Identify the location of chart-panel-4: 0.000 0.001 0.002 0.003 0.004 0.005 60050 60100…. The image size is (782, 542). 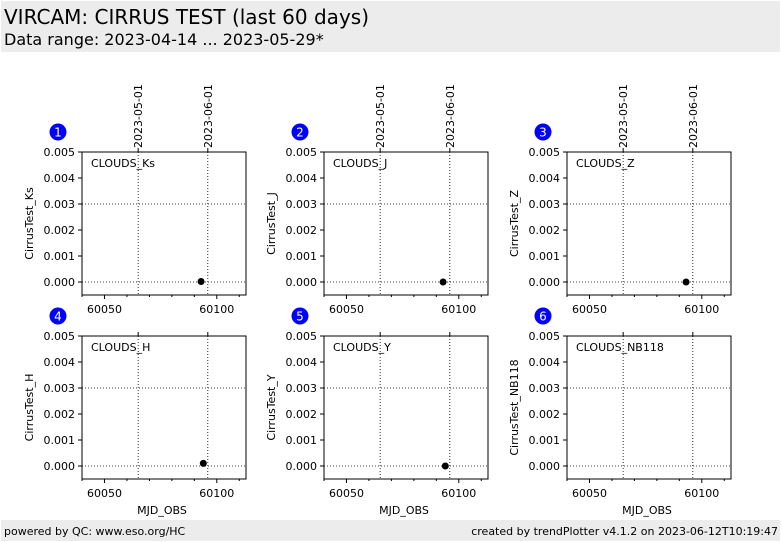
(135, 412).